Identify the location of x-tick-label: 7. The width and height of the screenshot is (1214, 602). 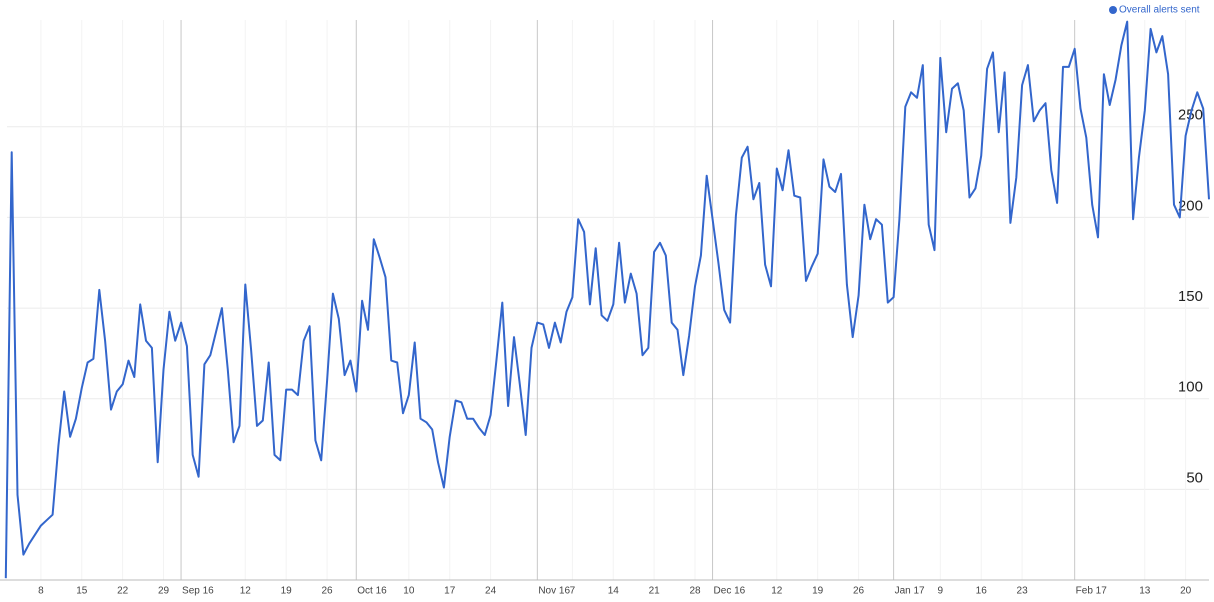
(573, 591).